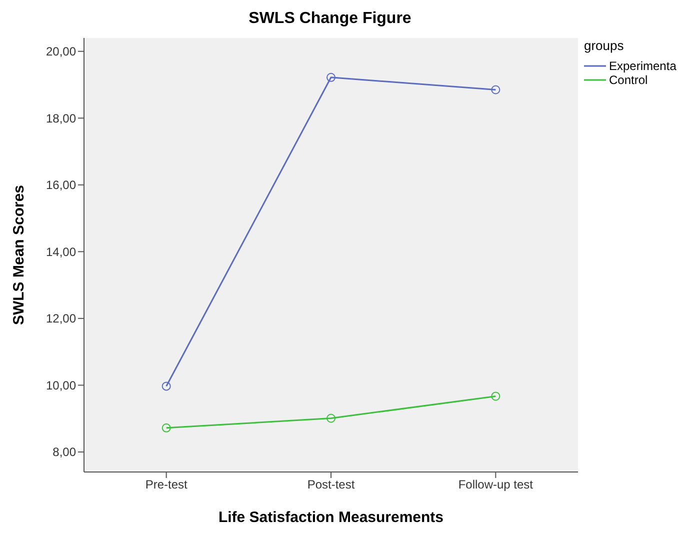 The height and width of the screenshot is (542, 678). I want to click on y-tick-label: 20,00, so click(61, 51).